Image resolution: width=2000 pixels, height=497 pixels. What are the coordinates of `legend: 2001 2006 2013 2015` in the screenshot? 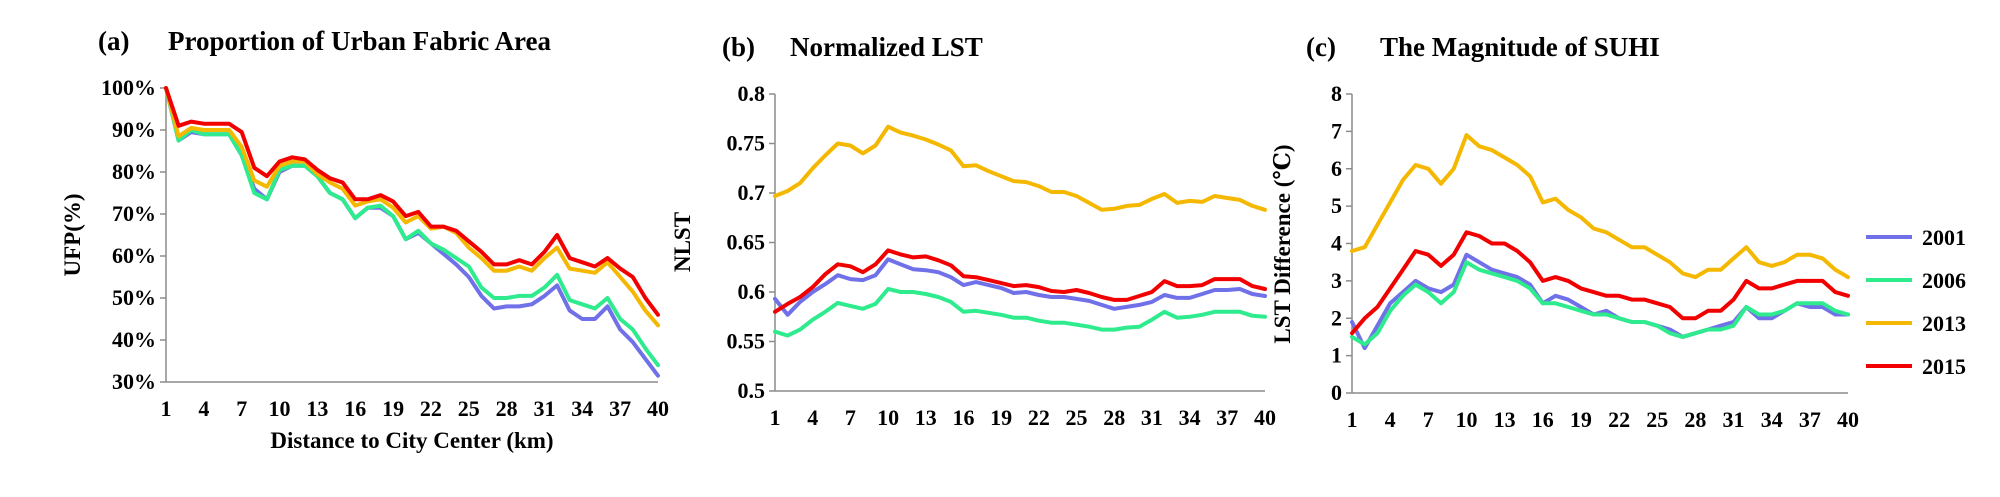 It's located at (1916, 302).